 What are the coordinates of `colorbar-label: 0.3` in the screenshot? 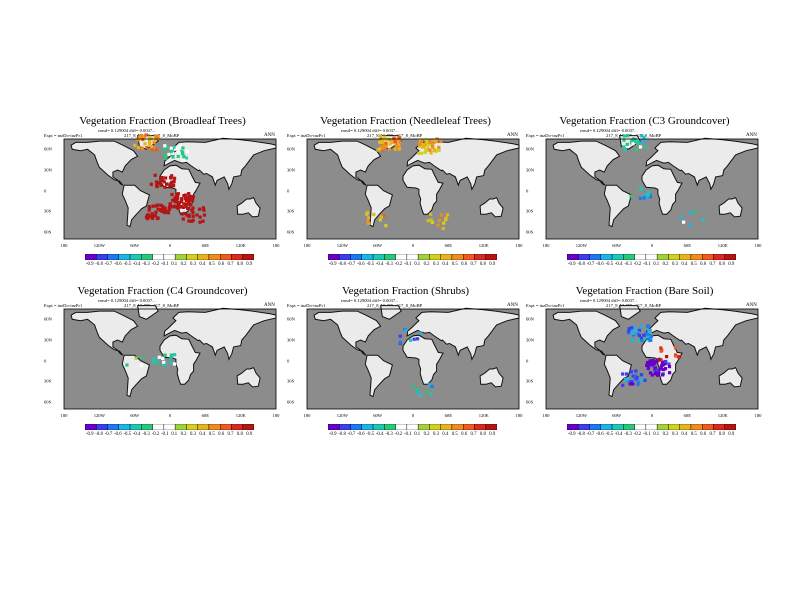 It's located at (674, 434).